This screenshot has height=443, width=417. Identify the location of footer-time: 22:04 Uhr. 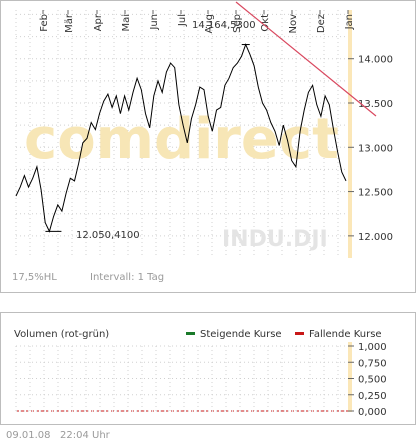
(85, 435).